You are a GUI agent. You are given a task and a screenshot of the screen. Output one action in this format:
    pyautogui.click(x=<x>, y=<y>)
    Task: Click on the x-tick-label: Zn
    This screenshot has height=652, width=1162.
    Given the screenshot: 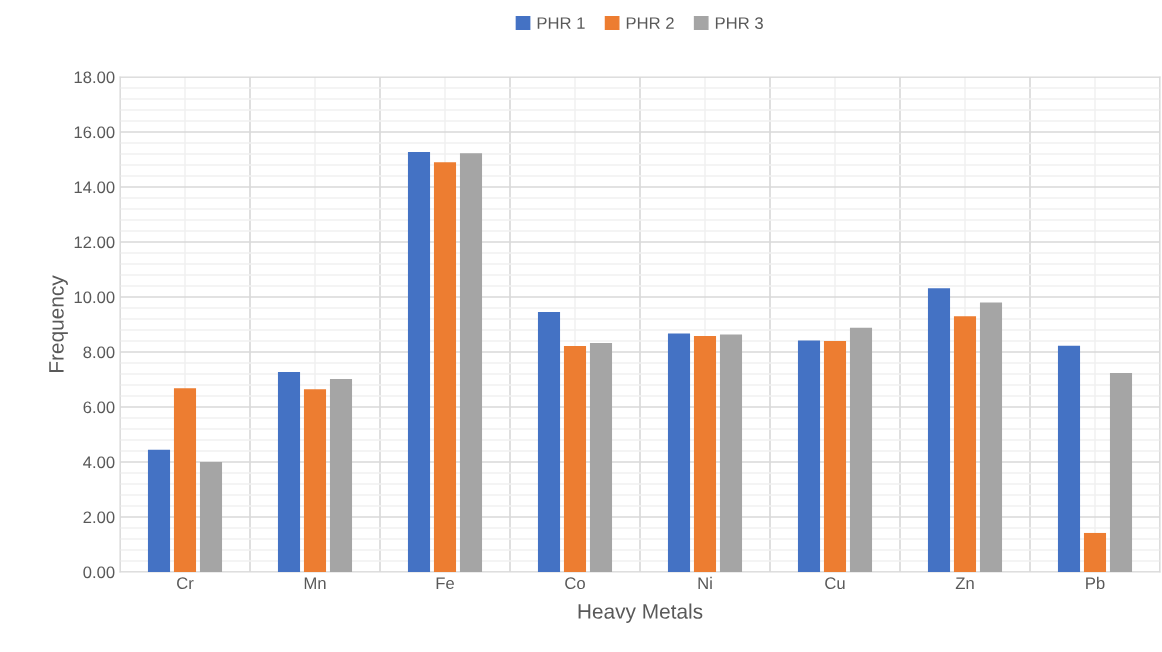 What is the action you would take?
    pyautogui.click(x=964, y=583)
    